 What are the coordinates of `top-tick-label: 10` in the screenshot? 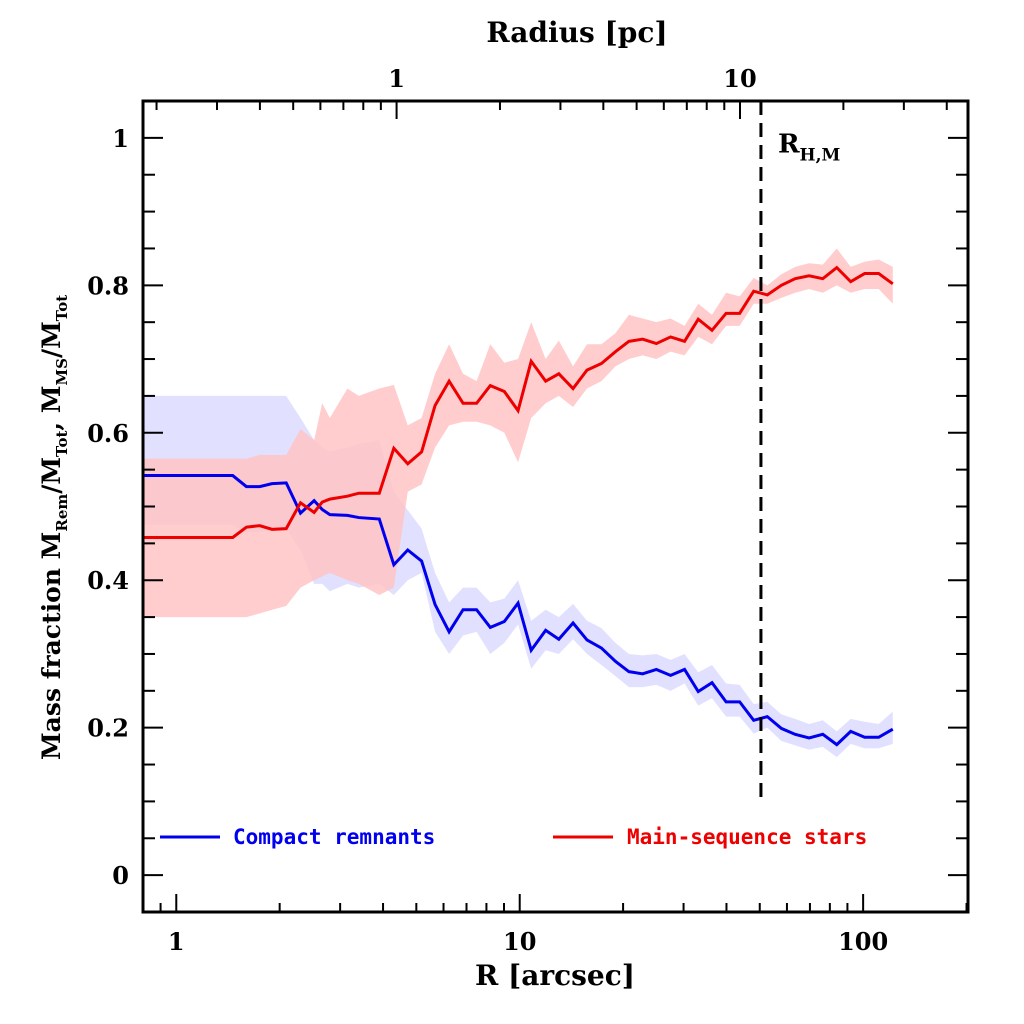 It's located at (739, 78).